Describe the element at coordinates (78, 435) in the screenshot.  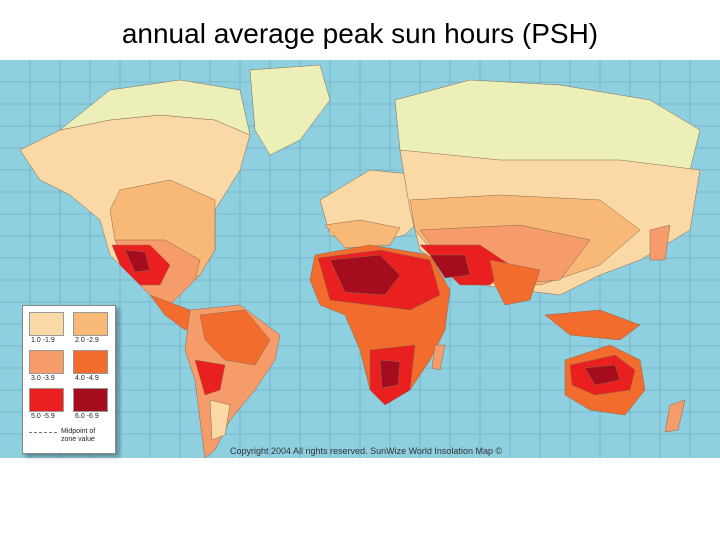
I see `legend-midpoint-label: Midpoint of zone value` at that location.